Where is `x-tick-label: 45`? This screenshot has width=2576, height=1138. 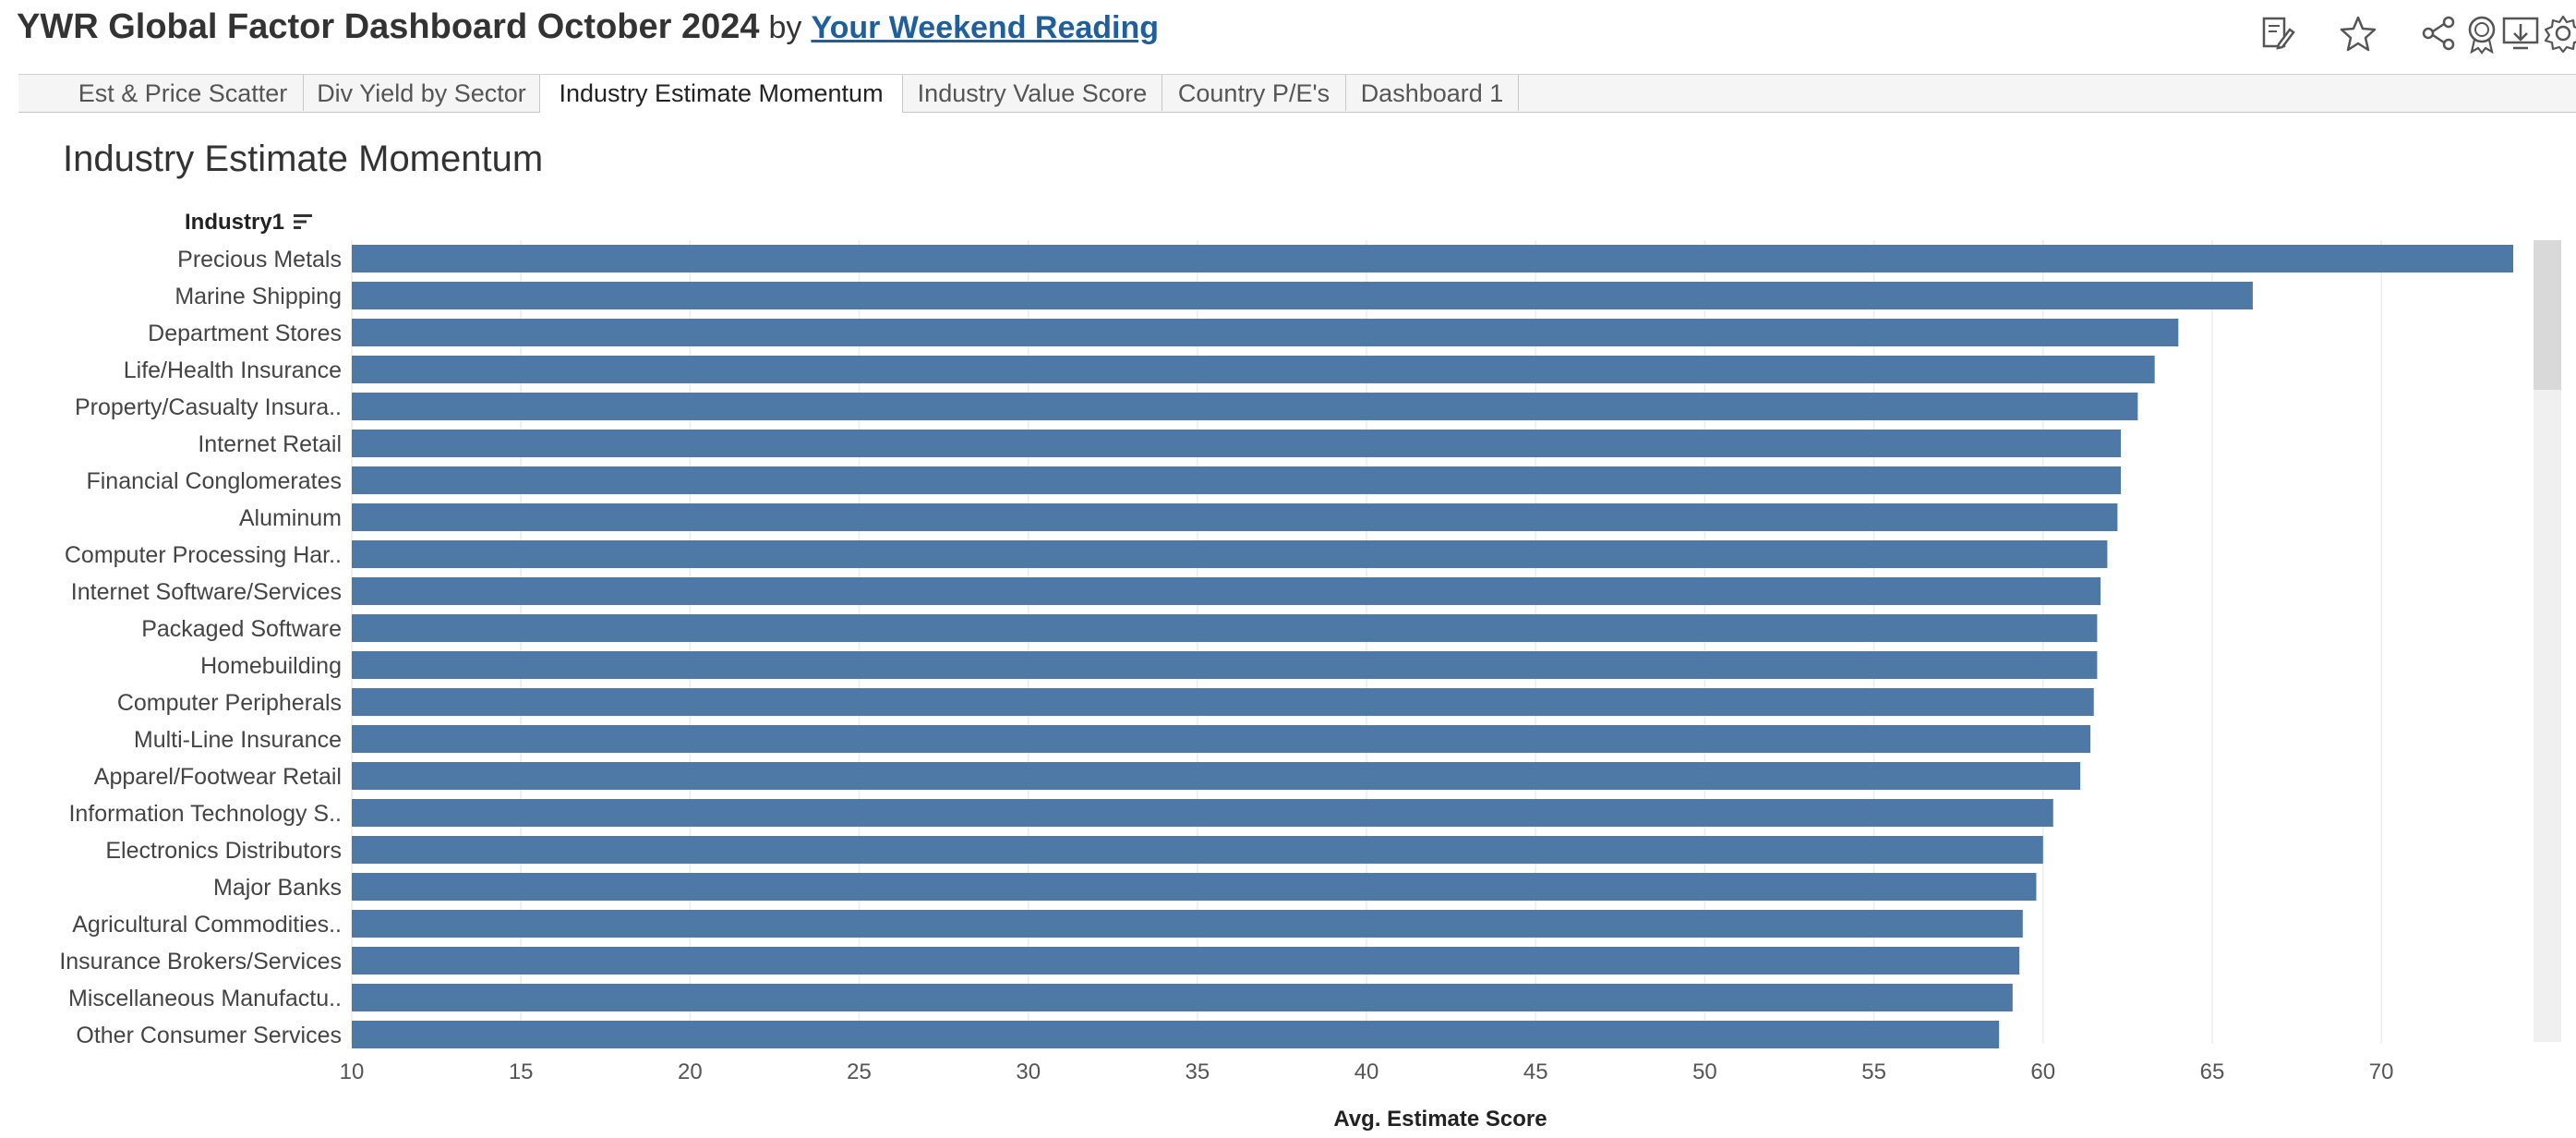 x-tick-label: 45 is located at coordinates (1535, 1071).